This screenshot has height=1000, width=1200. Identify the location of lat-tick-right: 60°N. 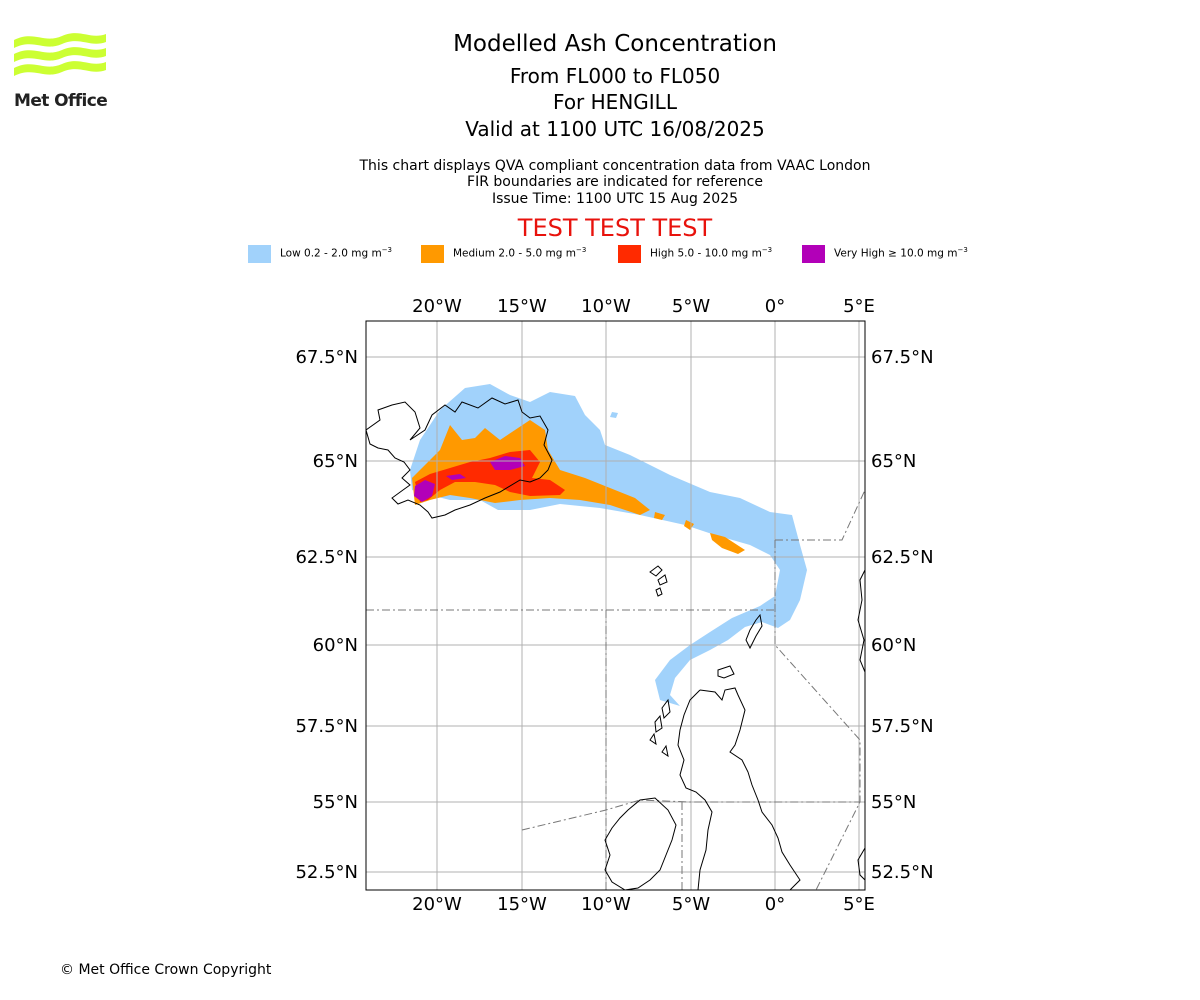
(893, 645).